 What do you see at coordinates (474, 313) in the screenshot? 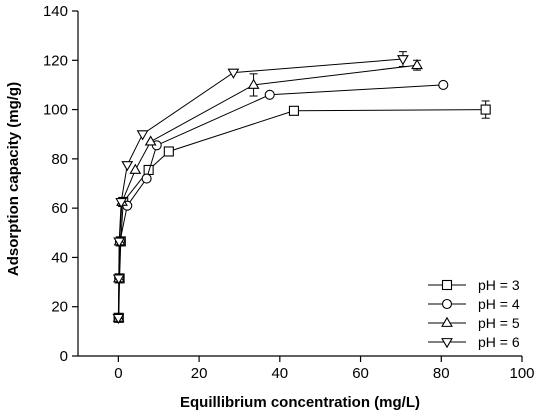
I see `legend: pH = 3 pH = 4 pH = 5 pH = 6` at bounding box center [474, 313].